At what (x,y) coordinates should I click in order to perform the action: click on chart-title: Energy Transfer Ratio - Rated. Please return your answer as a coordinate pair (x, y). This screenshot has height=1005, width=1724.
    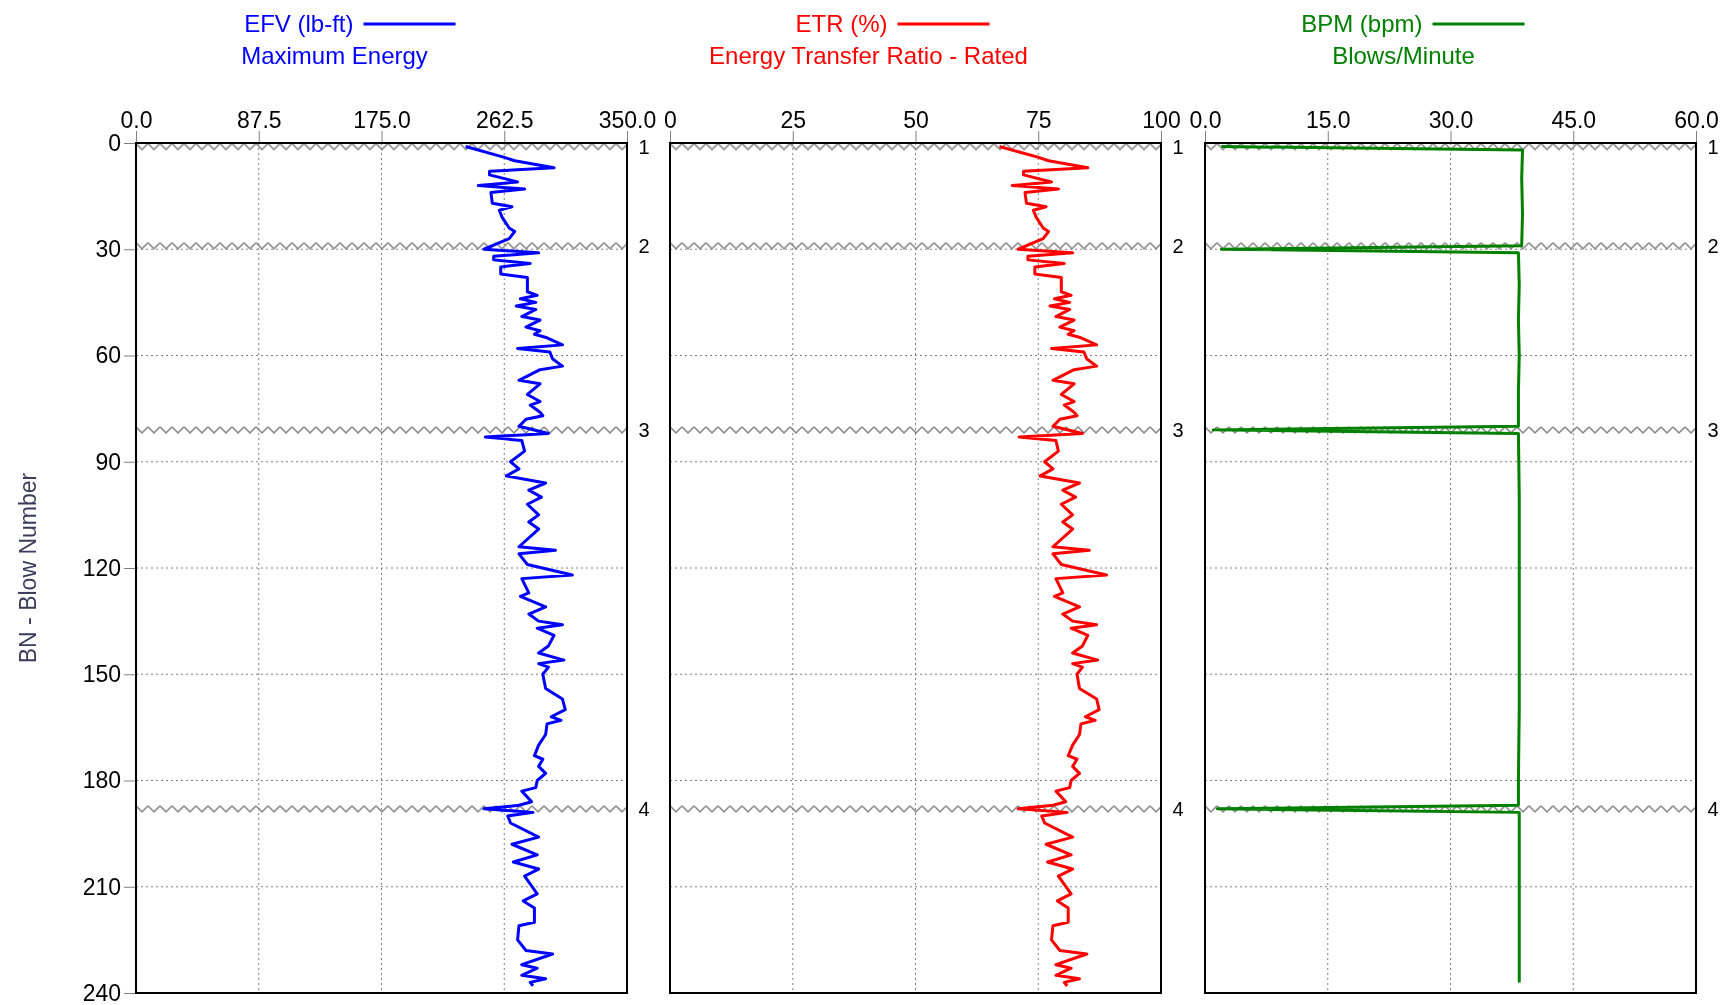
    Looking at the image, I should click on (868, 56).